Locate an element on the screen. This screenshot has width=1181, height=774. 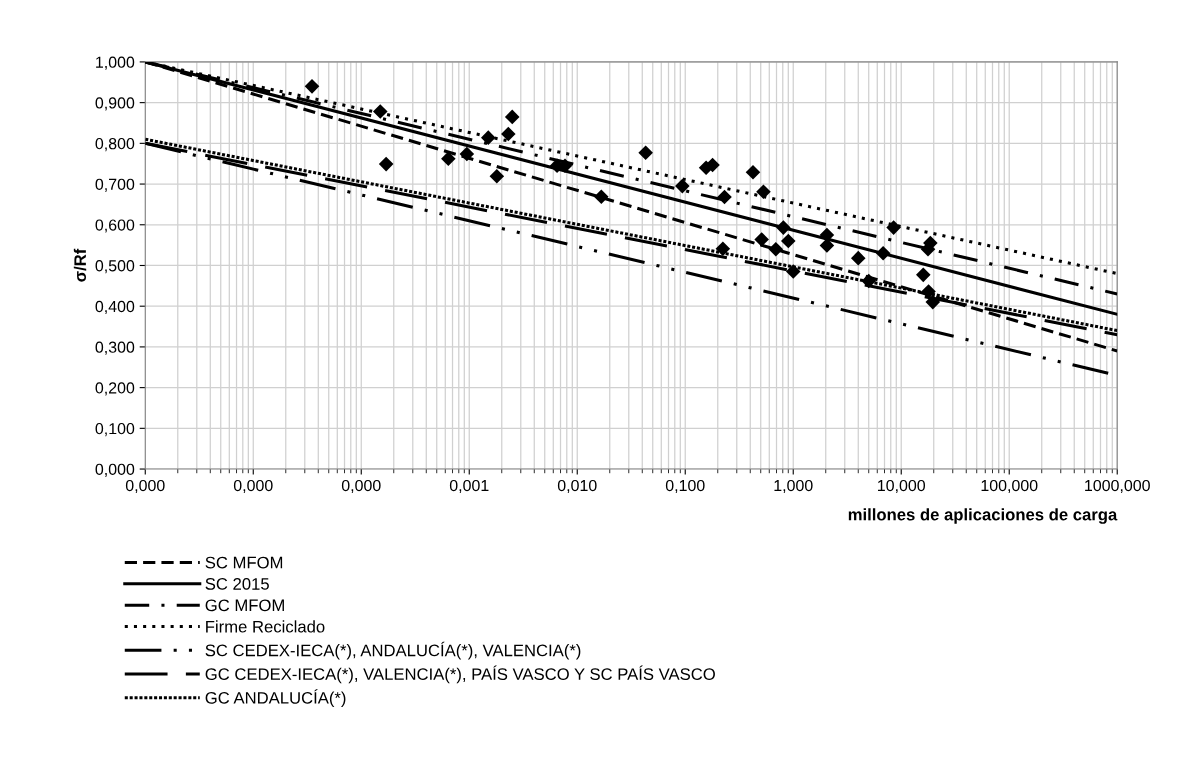
y-tick-label: 0,700 is located at coordinates (115, 185).